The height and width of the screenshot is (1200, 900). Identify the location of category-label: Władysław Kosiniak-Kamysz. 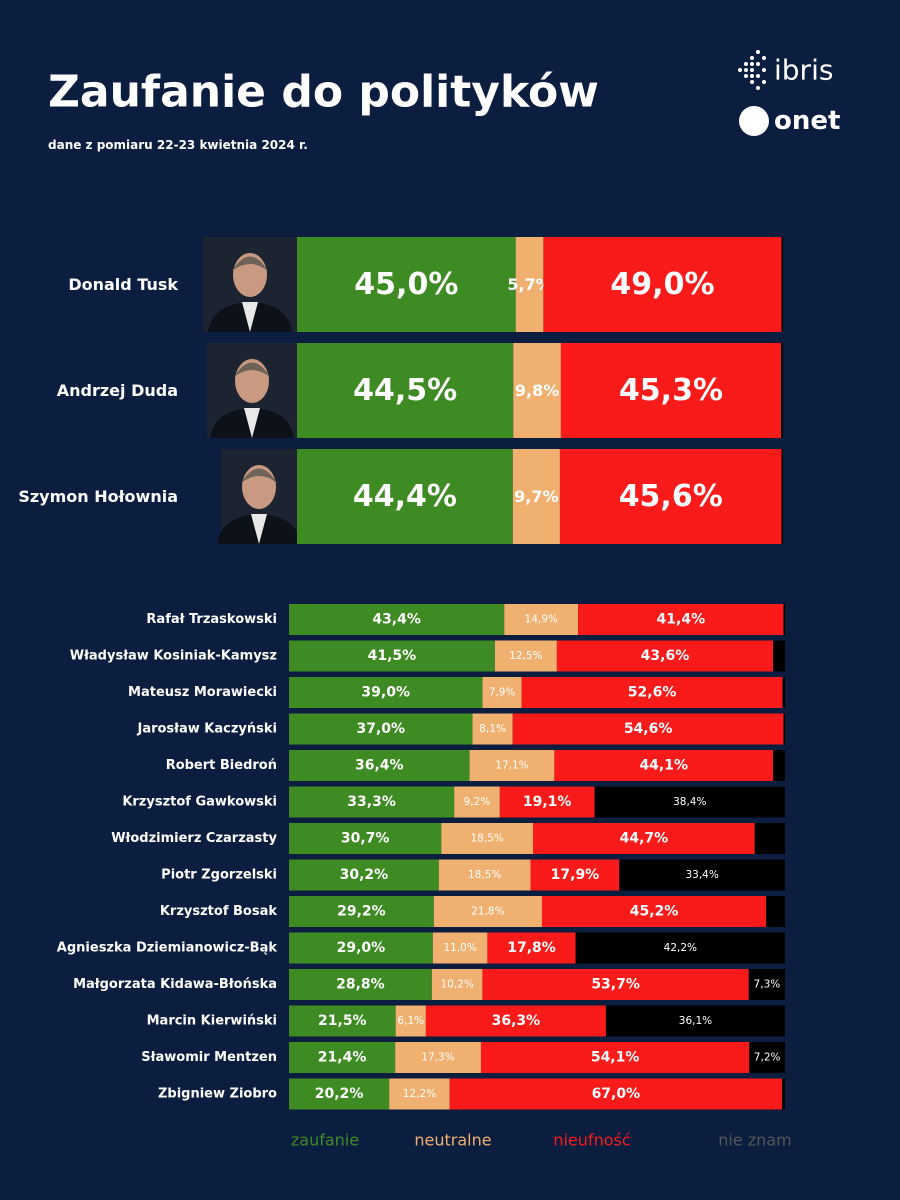
(173, 656).